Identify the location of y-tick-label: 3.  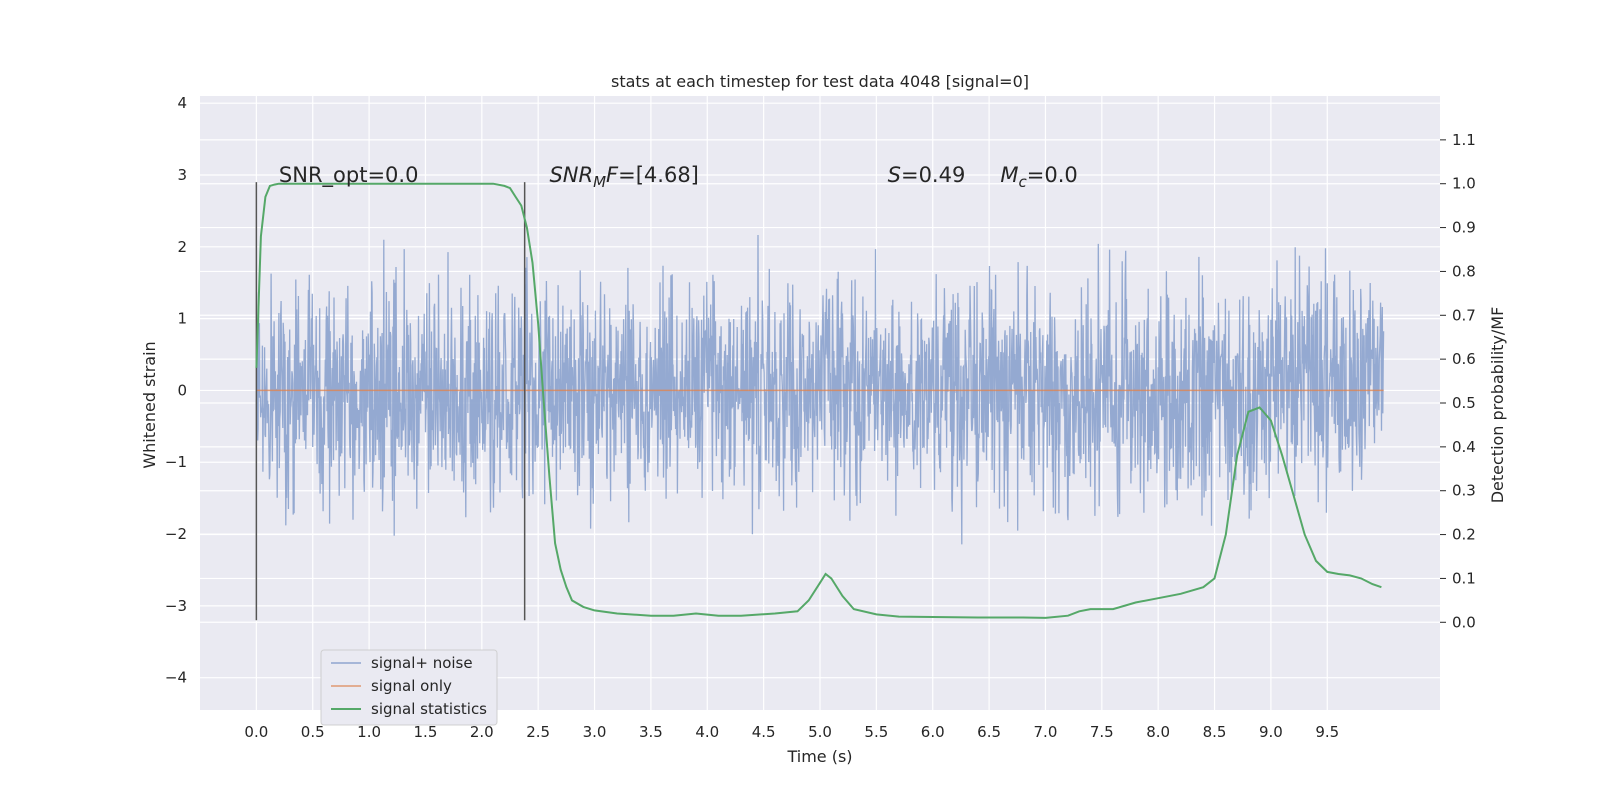
(182, 175).